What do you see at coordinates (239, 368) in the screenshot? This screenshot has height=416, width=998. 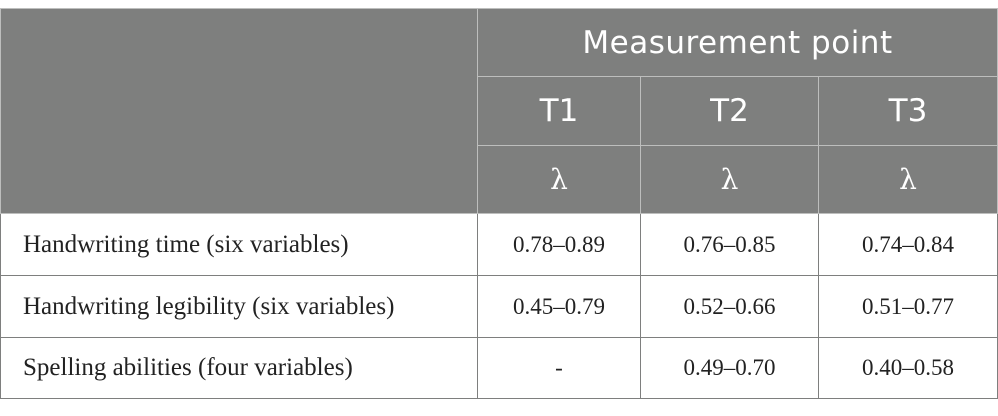 I see `row-label: Spelling abilities (four variables)` at bounding box center [239, 368].